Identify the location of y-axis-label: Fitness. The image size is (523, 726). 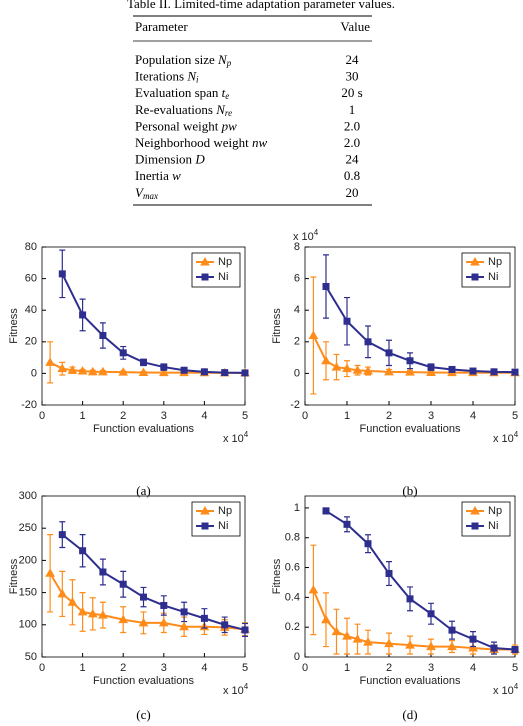
(14, 576).